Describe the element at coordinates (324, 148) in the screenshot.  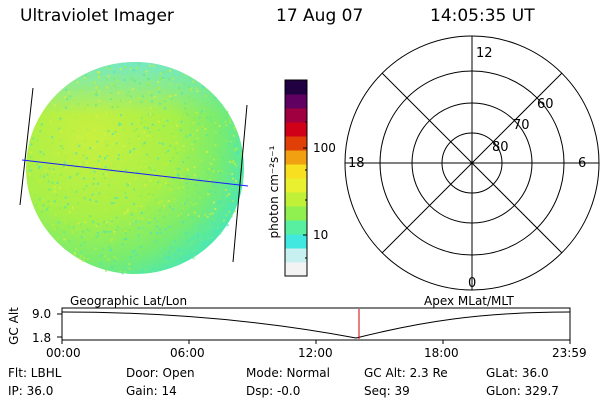
I see `colorbar-label-100: 100` at that location.